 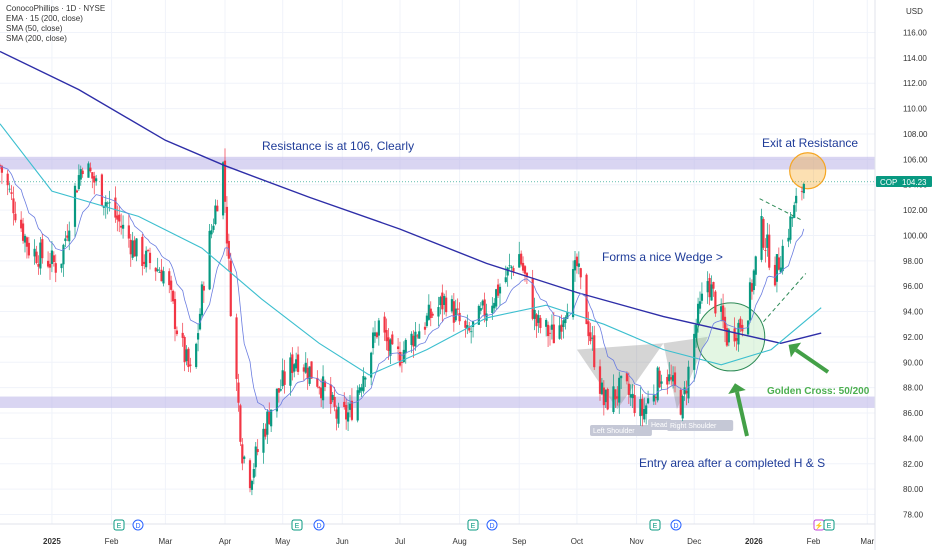 I want to click on x-tick-label: Dec, so click(x=694, y=541).